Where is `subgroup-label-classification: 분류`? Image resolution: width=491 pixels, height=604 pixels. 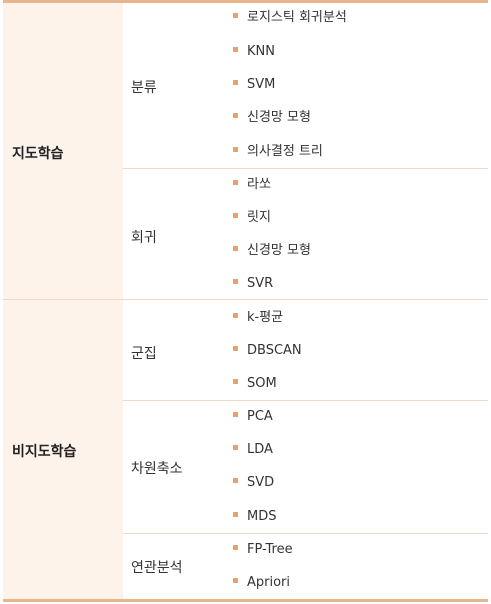
subgroup-label-classification: 분류 is located at coordinates (144, 88).